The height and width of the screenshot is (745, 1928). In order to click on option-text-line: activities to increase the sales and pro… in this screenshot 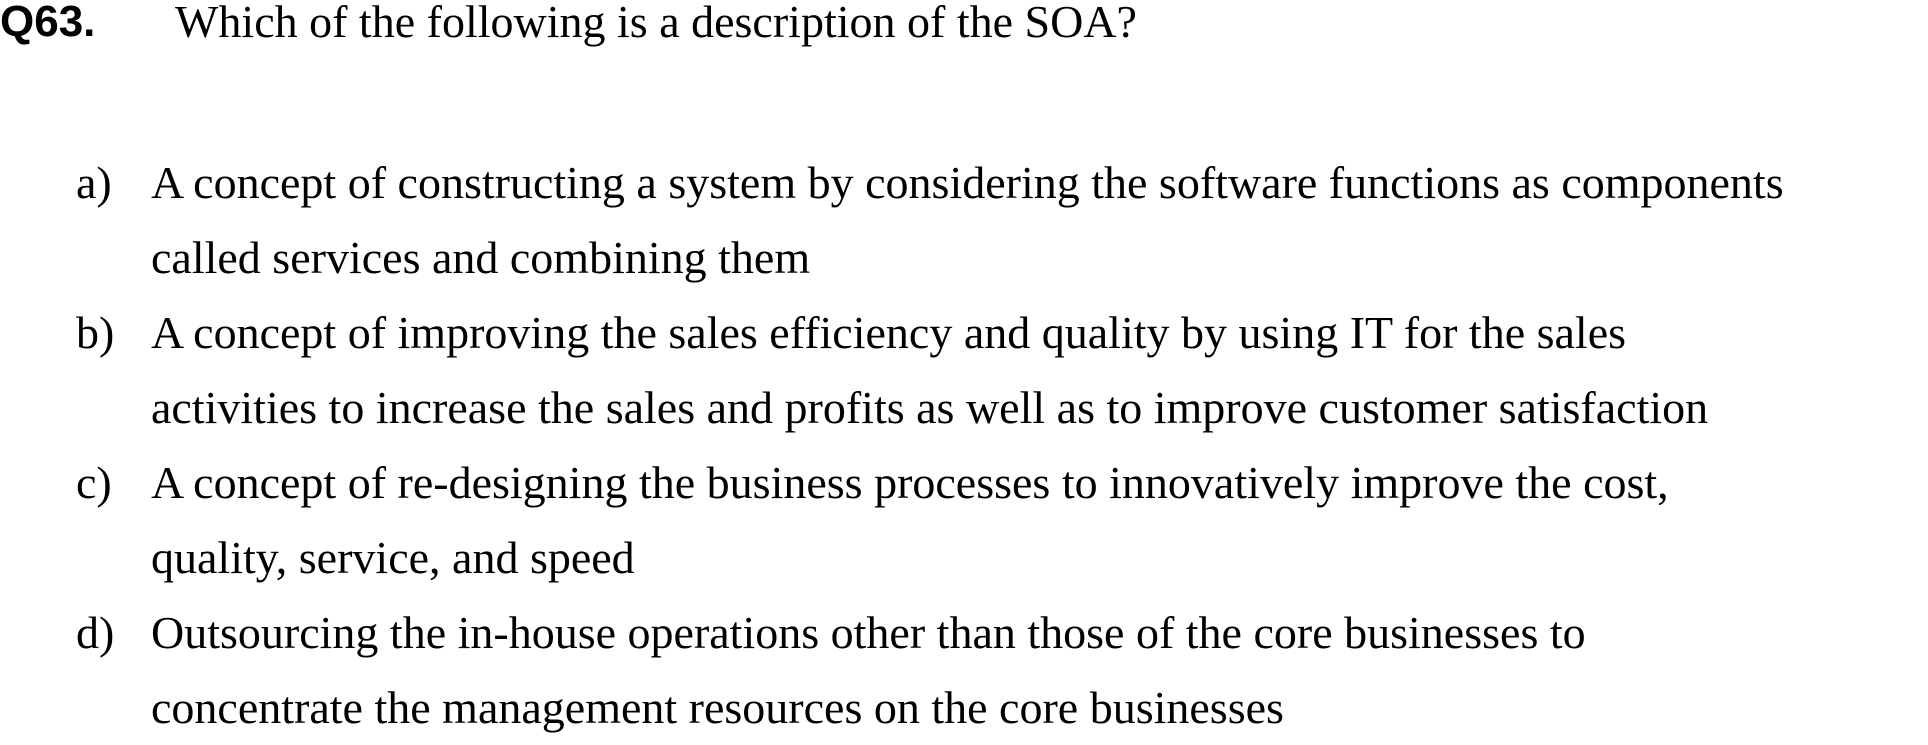, I will do `click(930, 407)`.